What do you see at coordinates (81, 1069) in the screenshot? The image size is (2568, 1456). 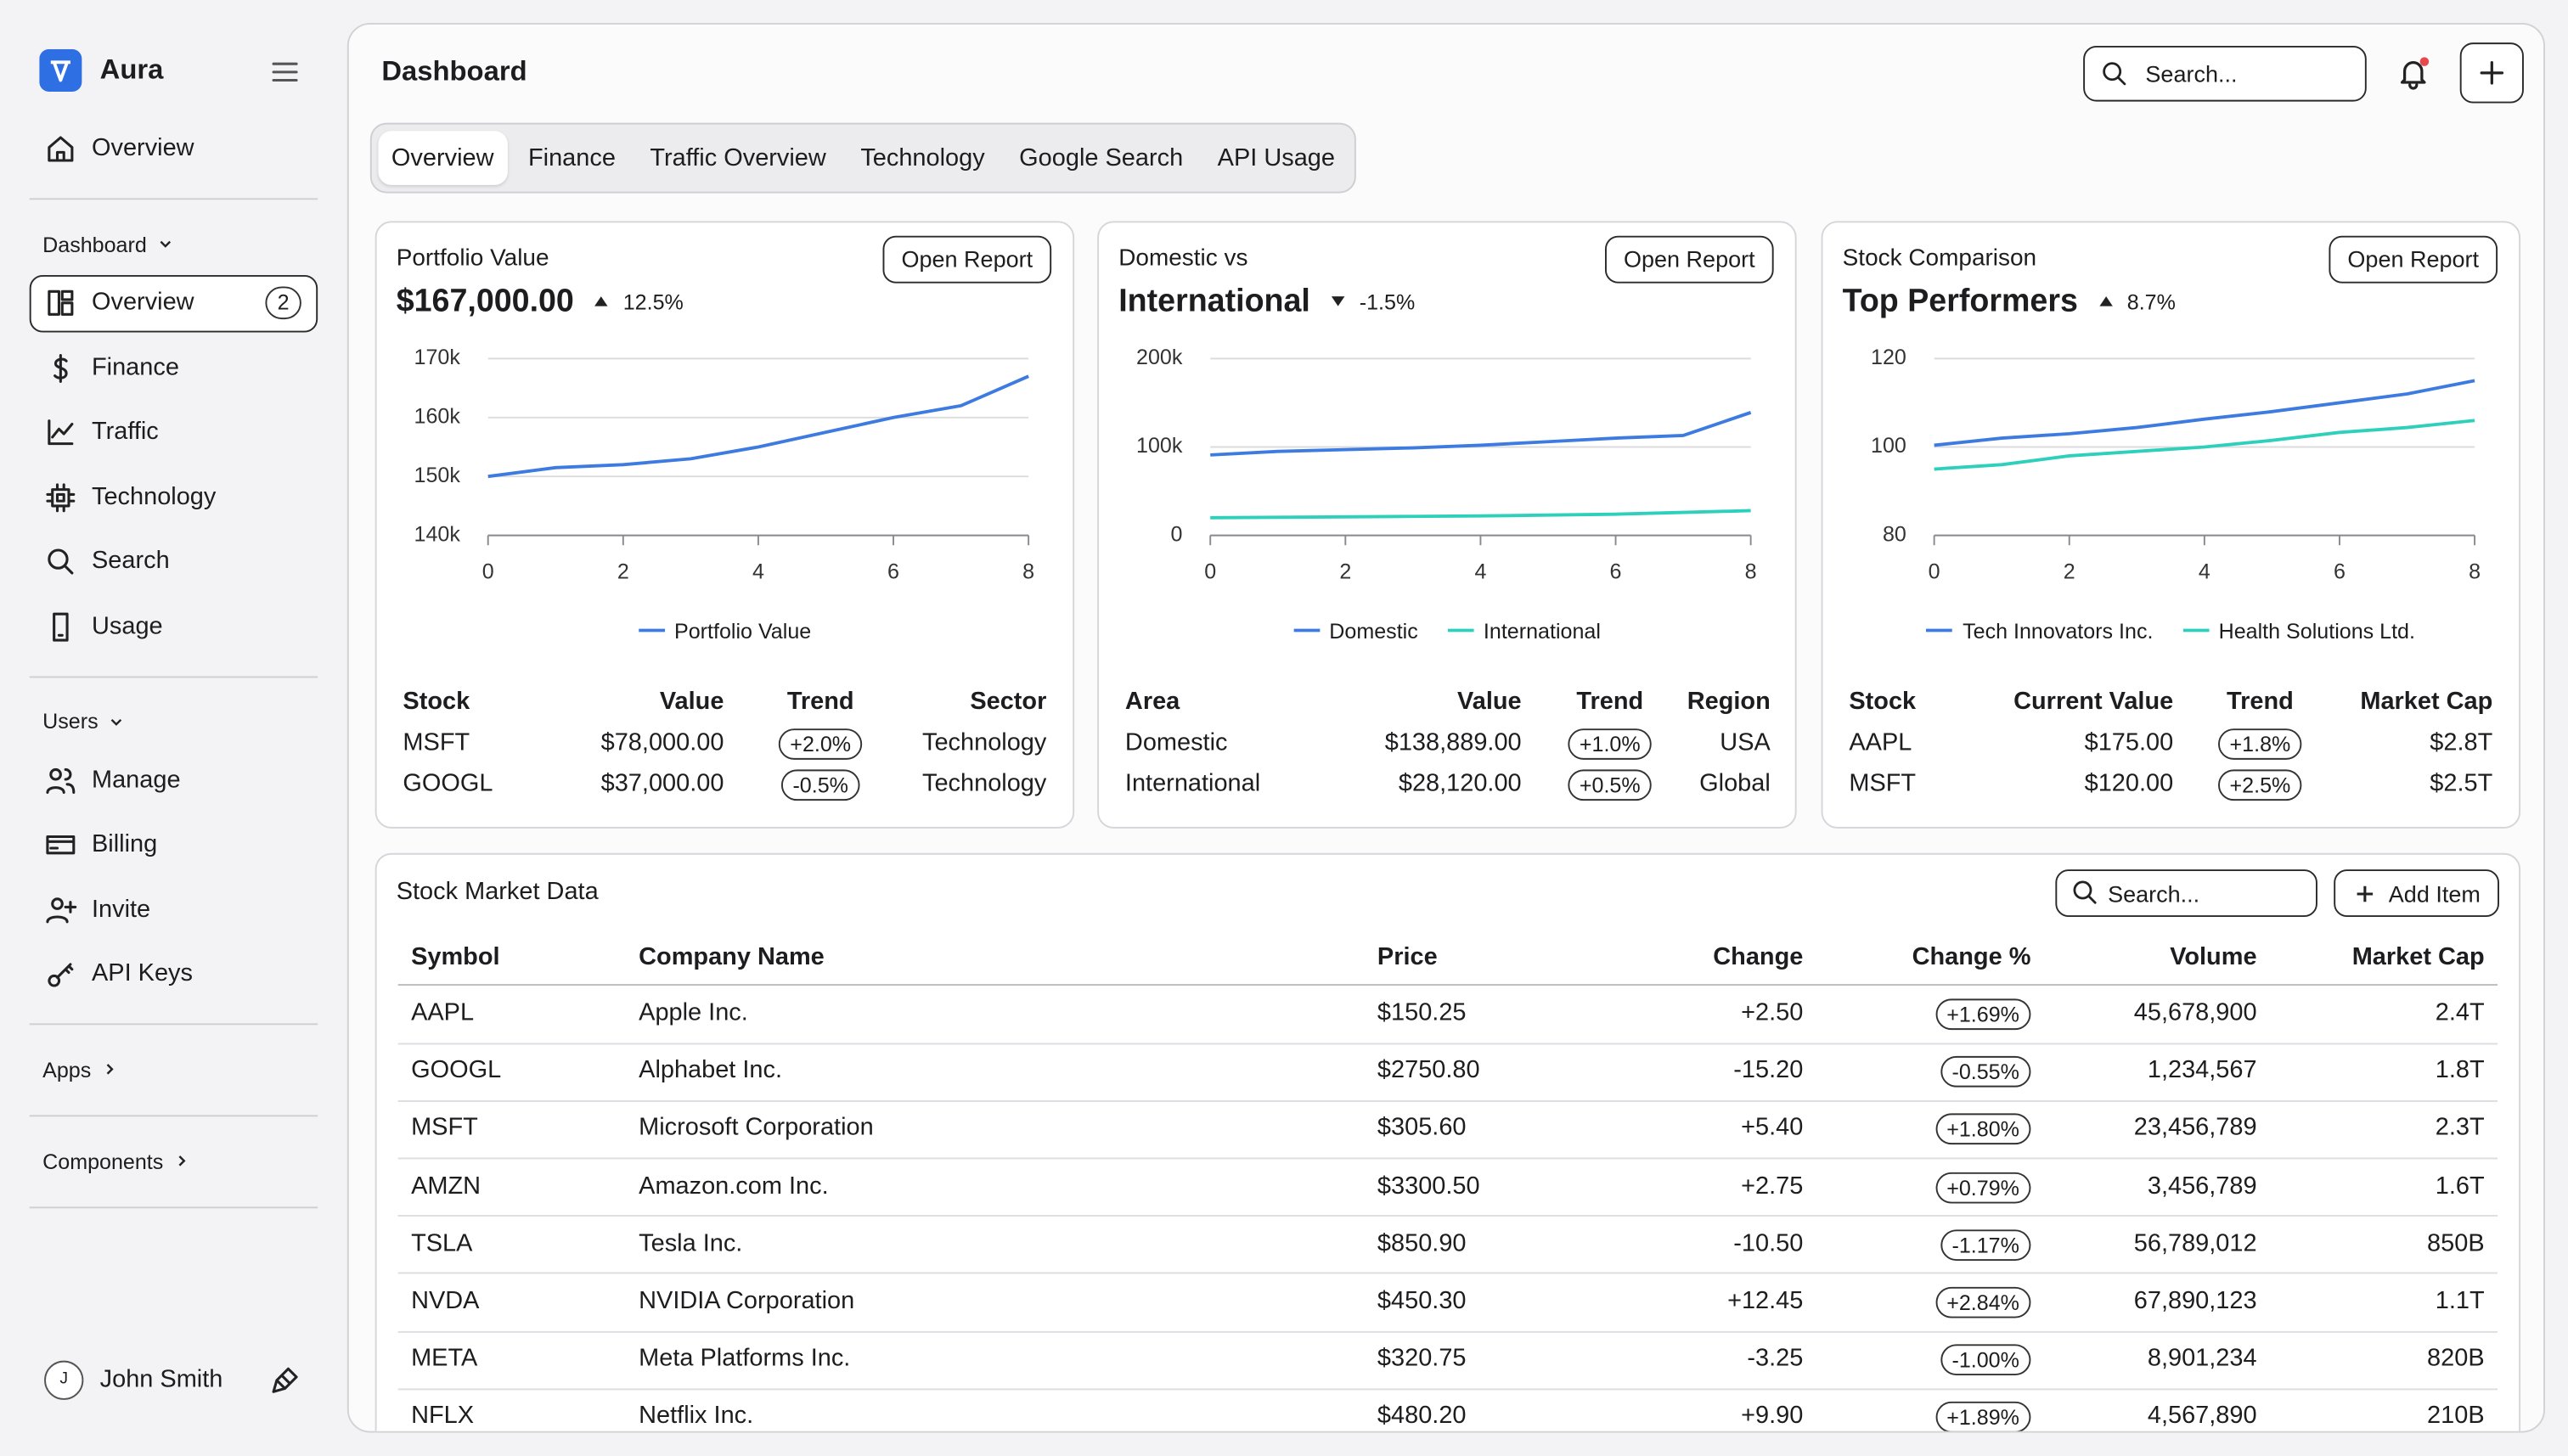 I see `section-header: Apps` at bounding box center [81, 1069].